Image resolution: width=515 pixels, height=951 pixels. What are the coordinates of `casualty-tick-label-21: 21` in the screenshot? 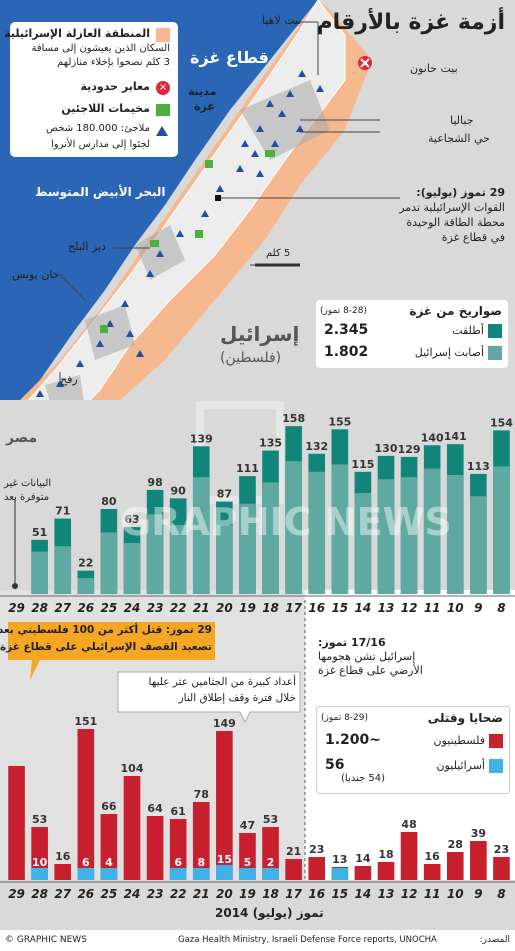 It's located at (201, 894).